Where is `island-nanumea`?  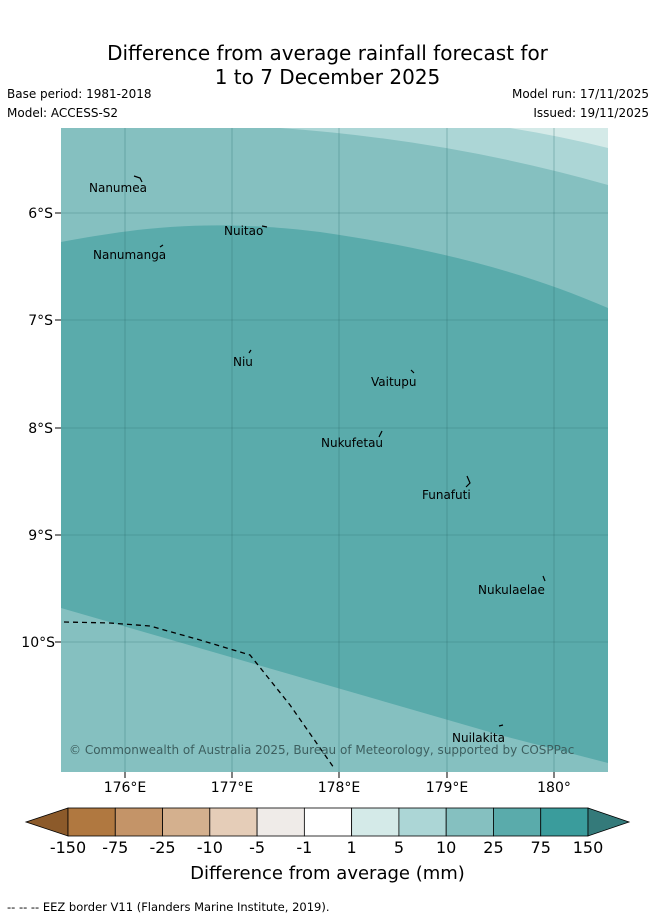 island-nanumea is located at coordinates (138, 179).